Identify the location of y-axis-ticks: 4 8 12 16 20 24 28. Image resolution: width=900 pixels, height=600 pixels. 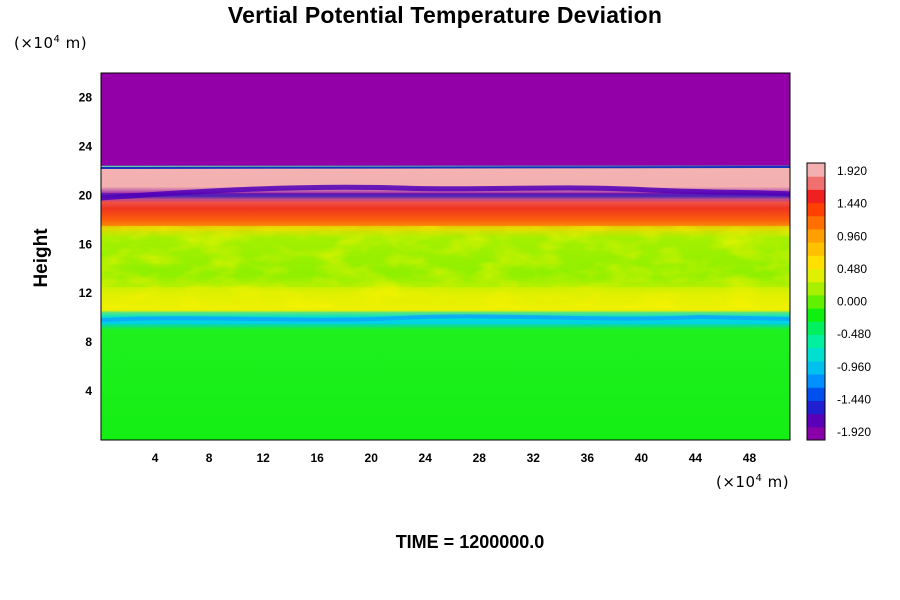
(86, 244).